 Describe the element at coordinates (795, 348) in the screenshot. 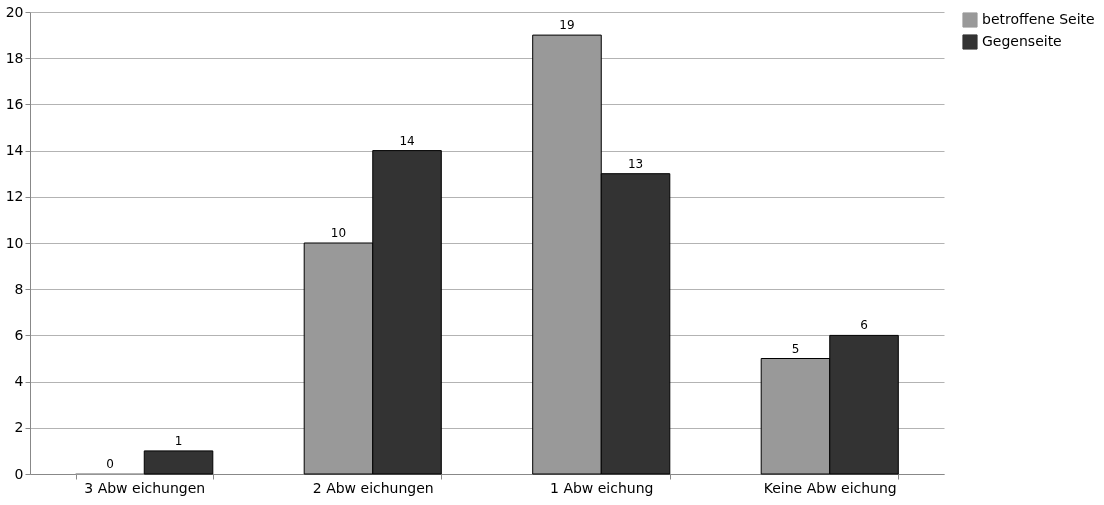

I see `data-label: 5` at that location.